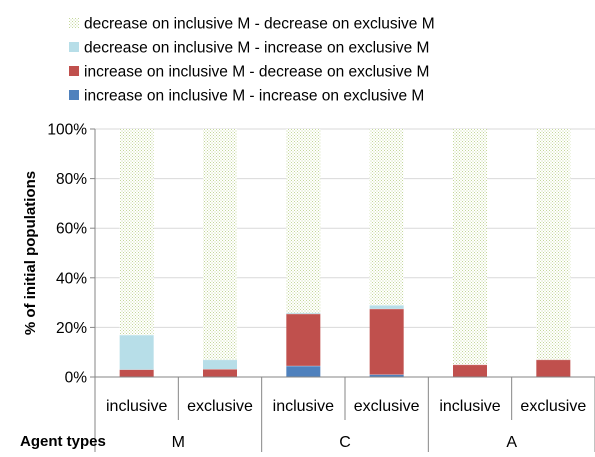  Describe the element at coordinates (30, 253) in the screenshot. I see `y-axis-title: % of initial populations` at that location.